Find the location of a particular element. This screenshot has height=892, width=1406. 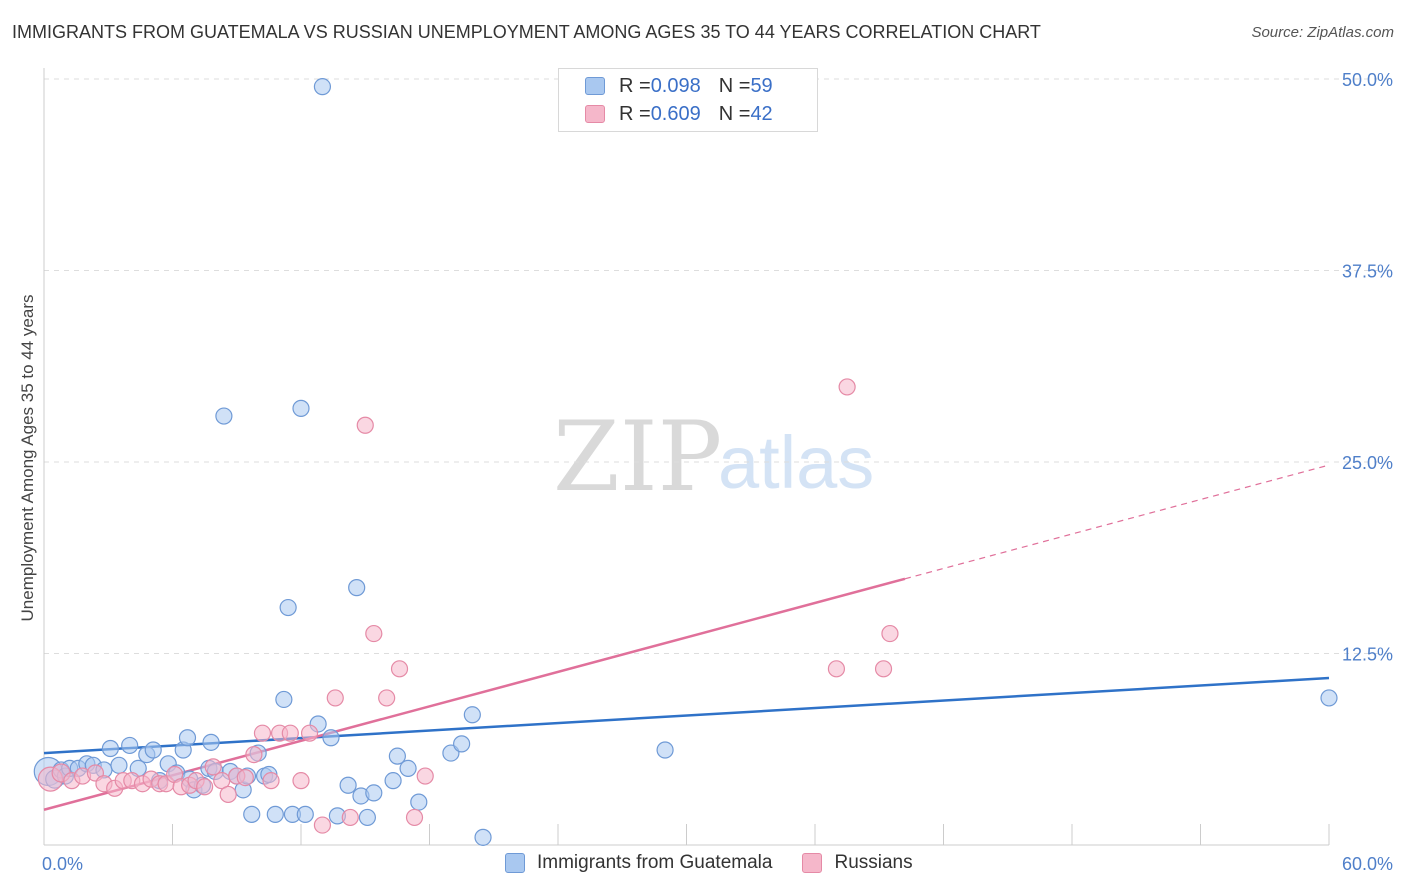

legend-n-value: 42 is located at coordinates (761, 113).